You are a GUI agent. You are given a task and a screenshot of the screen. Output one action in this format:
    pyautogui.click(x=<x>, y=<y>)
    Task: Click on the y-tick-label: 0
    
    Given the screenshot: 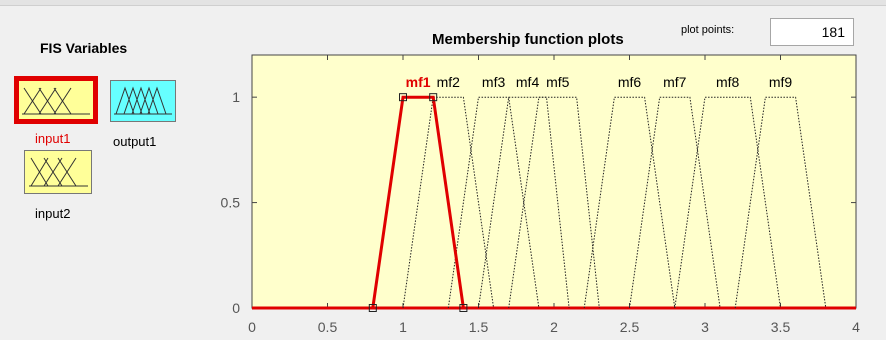 What is the action you would take?
    pyautogui.click(x=236, y=308)
    